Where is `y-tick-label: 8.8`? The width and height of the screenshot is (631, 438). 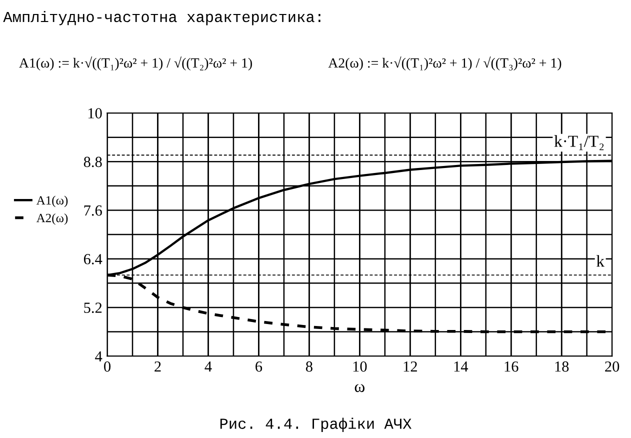
y-tick-label: 8.8 is located at coordinates (93, 162).